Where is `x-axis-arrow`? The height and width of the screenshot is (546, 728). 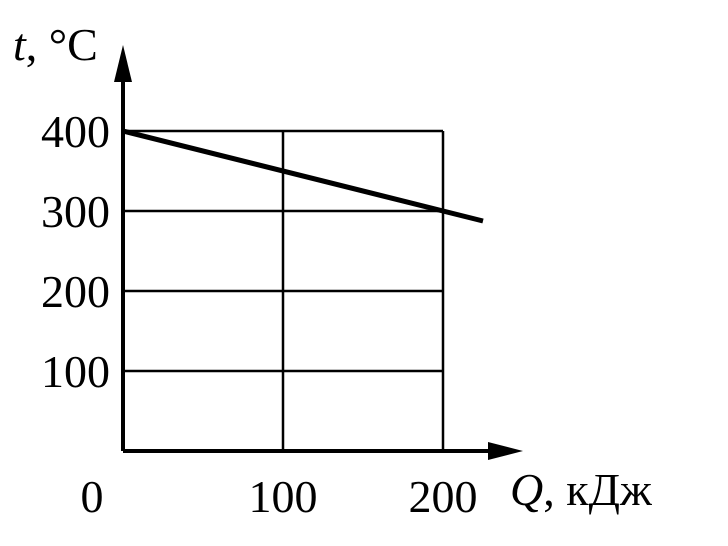 x-axis-arrow is located at coordinates (505, 451).